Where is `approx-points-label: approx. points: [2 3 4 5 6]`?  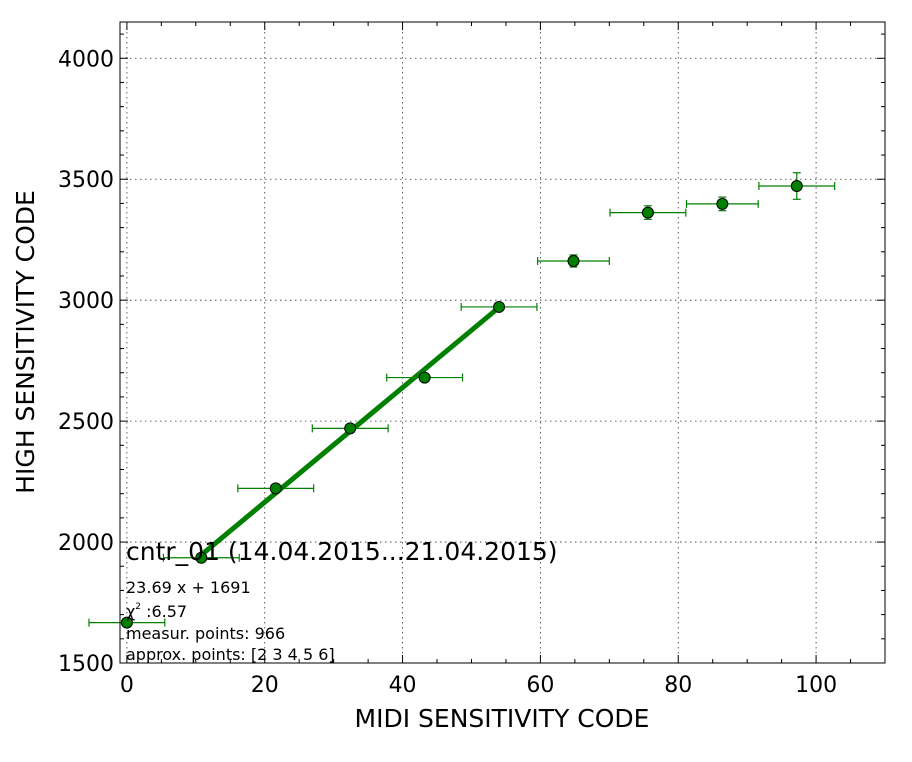
approx-points-label: approx. points: [2 3 4 5 6] is located at coordinates (230, 654).